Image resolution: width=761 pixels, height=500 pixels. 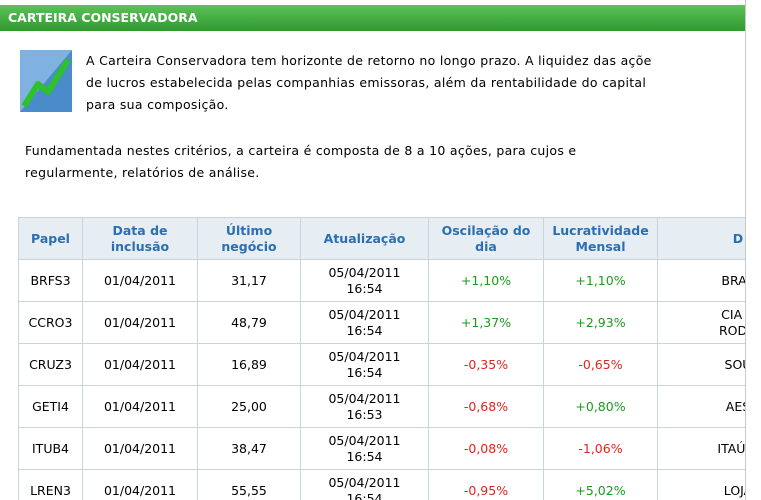 What do you see at coordinates (249, 322) in the screenshot?
I see `table-cell: 48,79` at bounding box center [249, 322].